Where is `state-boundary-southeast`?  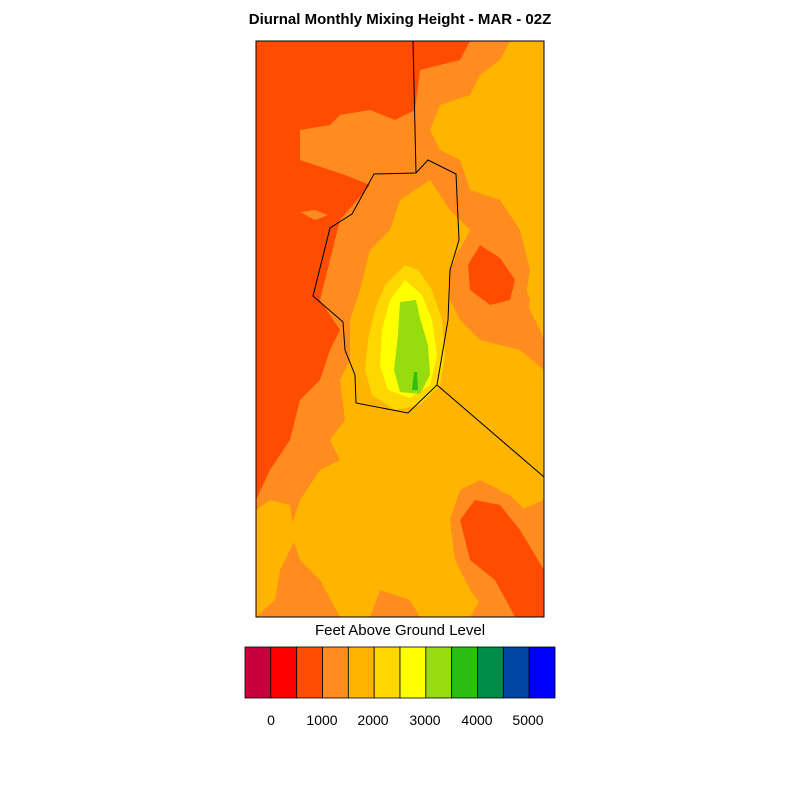
state-boundary-southeast is located at coordinates (490, 431).